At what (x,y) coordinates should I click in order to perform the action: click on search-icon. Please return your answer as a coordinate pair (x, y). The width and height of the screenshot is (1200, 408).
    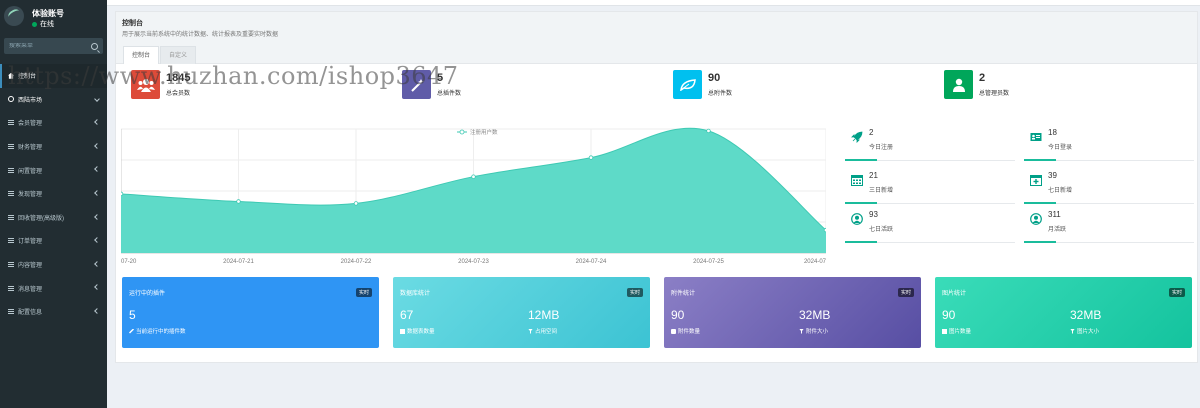
    Looking at the image, I should click on (94, 46).